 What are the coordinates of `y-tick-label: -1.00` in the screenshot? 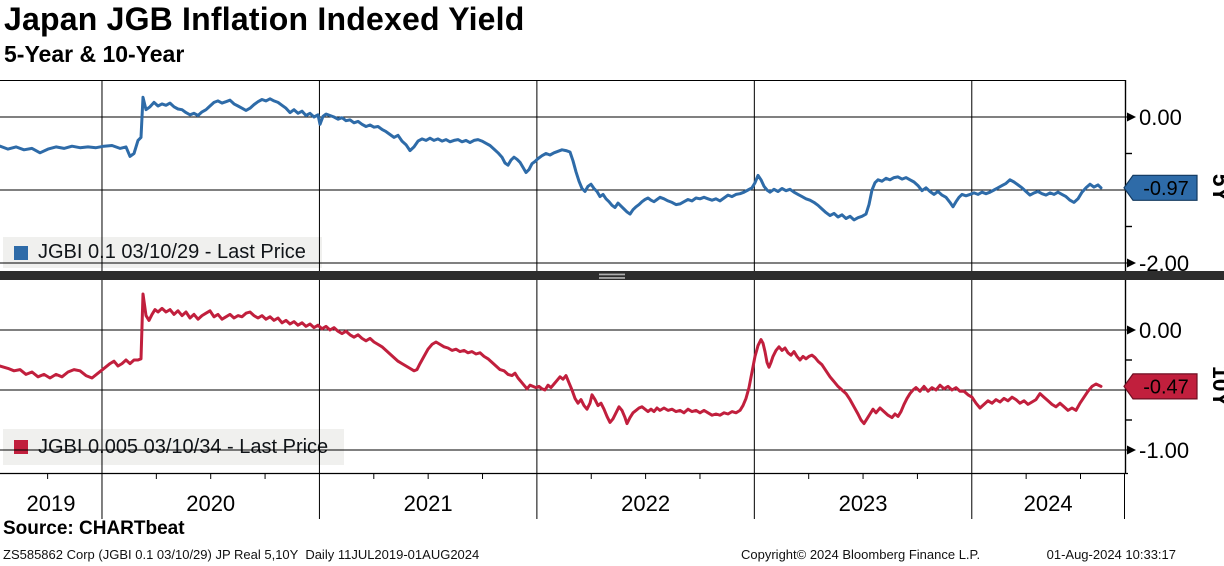 It's located at (1164, 450).